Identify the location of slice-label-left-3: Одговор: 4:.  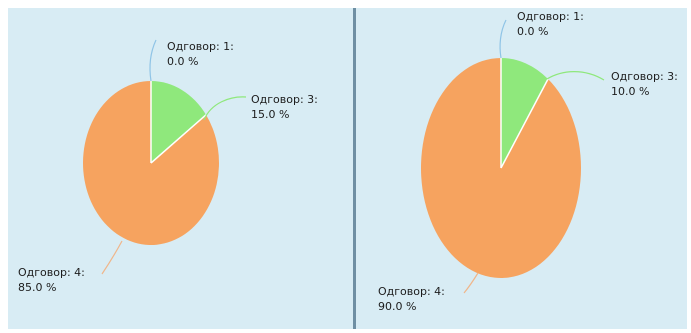
(51, 272).